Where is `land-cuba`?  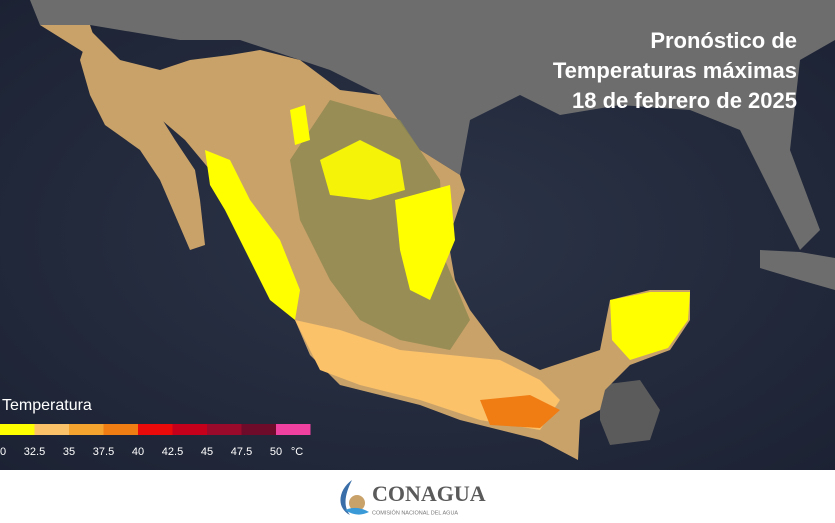
land-cuba is located at coordinates (797, 270).